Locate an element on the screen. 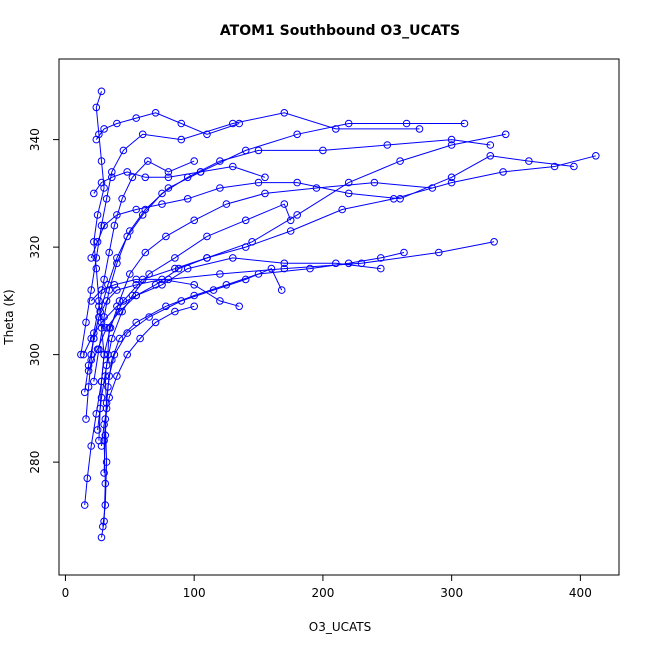  x-axis-label: O3_UCATS is located at coordinates (340, 627).